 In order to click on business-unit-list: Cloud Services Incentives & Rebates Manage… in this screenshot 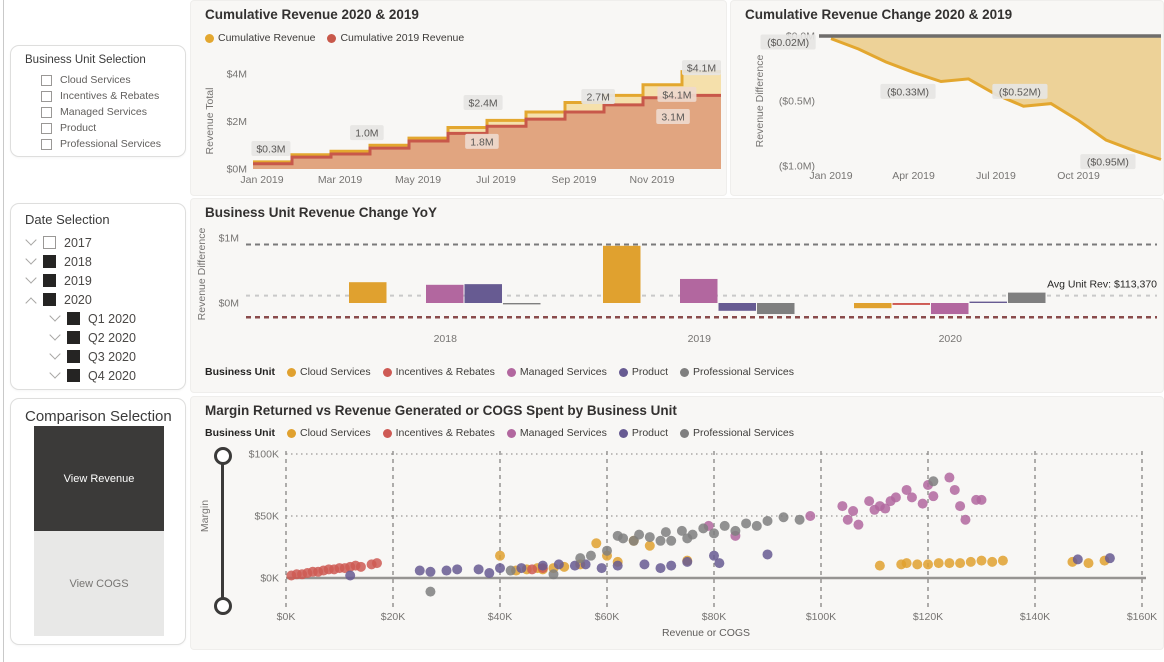, I will do `click(98, 112)`.